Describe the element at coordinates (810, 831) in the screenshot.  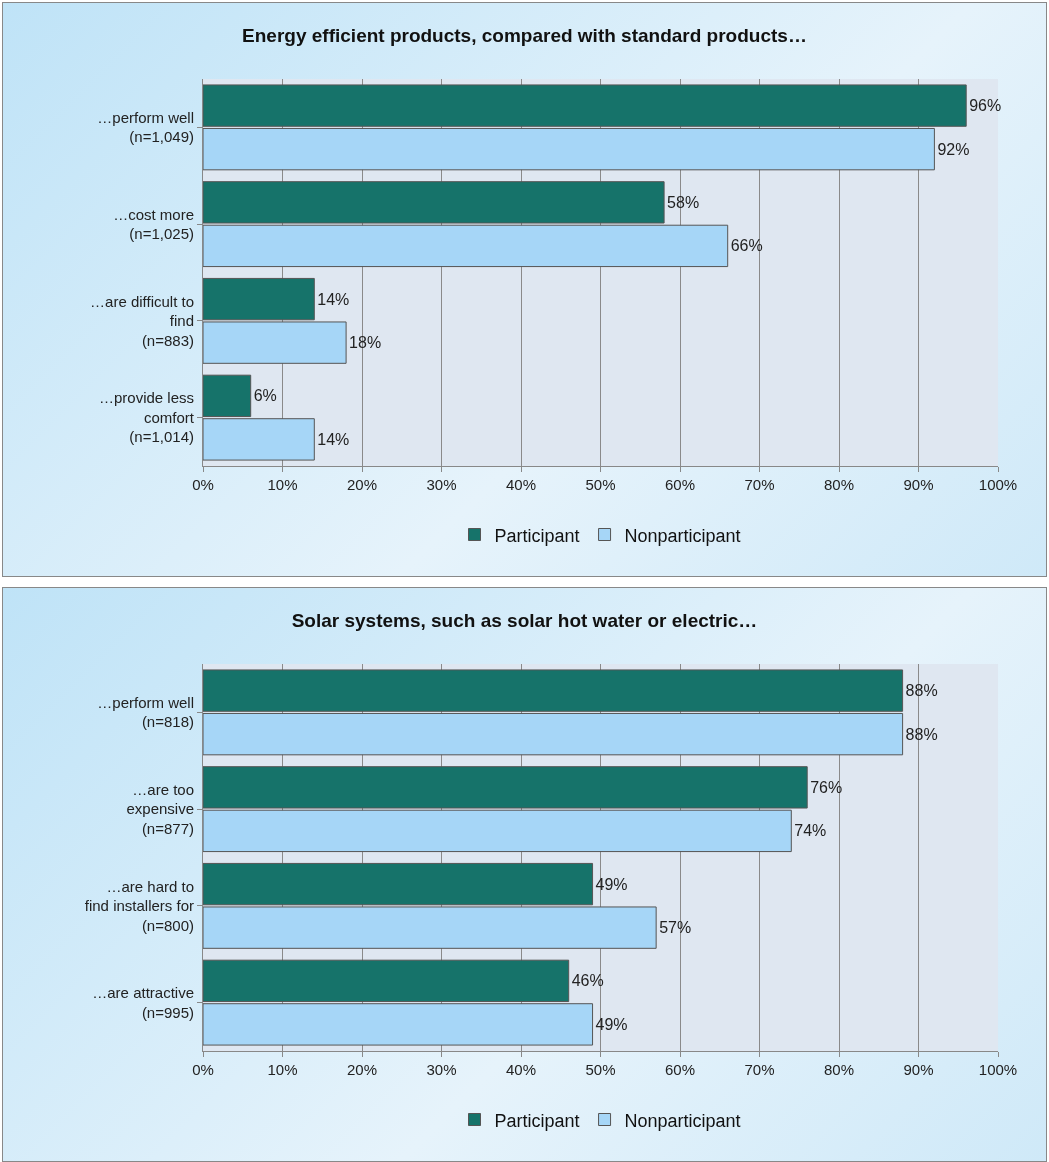
I see `data-label: 74%` at that location.